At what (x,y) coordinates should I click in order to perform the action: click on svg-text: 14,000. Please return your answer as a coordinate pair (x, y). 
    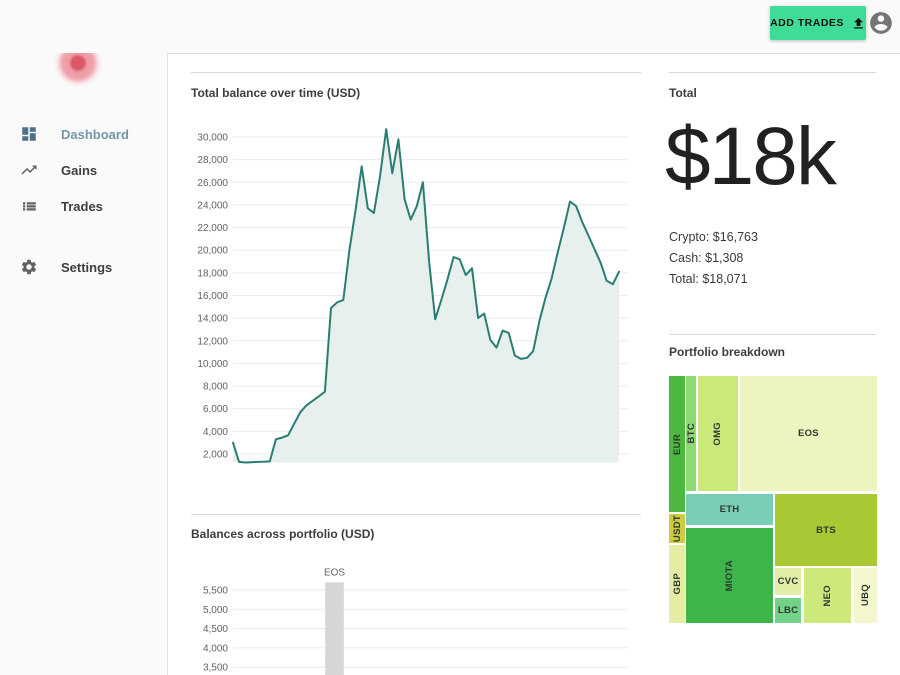
    Looking at the image, I should click on (212, 319).